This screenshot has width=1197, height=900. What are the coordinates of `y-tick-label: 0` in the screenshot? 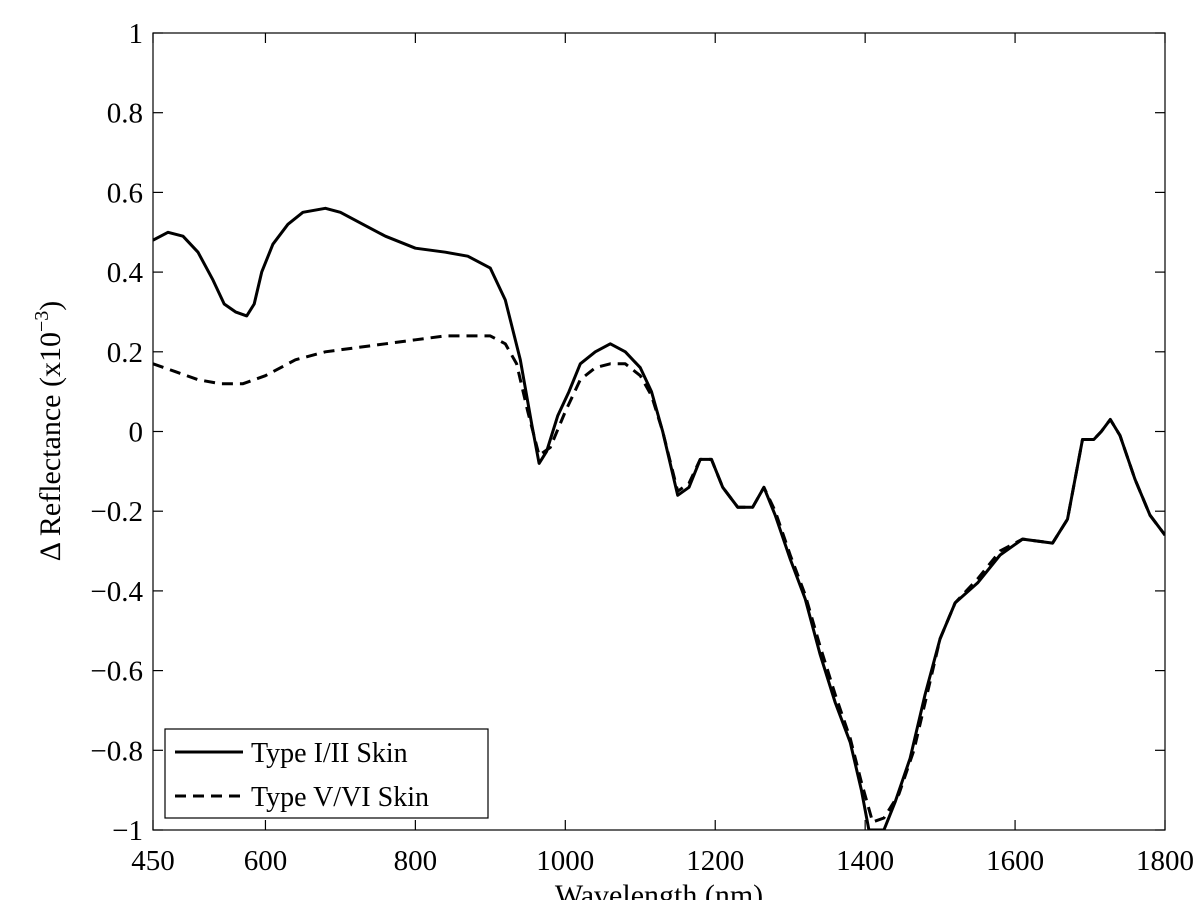 It's located at (136, 433).